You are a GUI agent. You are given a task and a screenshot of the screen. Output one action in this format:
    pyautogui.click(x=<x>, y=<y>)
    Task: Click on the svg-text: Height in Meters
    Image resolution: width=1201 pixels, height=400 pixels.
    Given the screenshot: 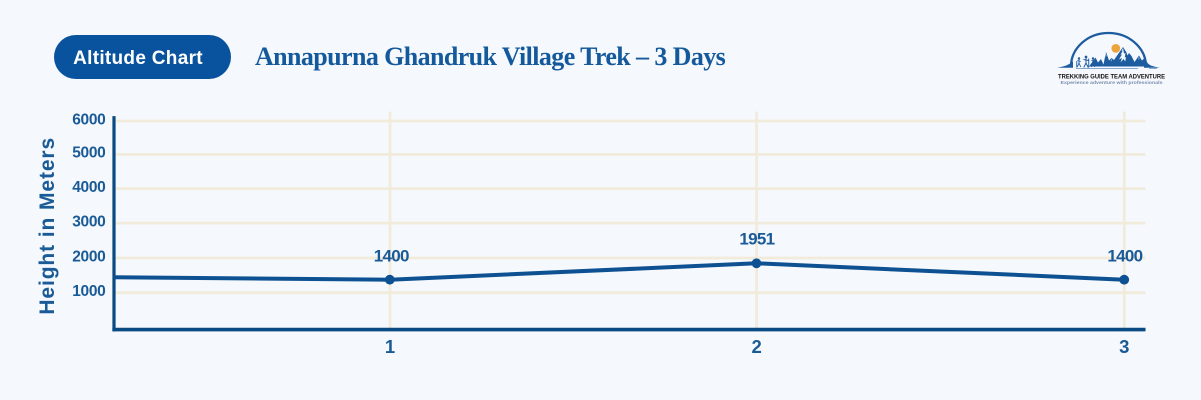 What is the action you would take?
    pyautogui.click(x=47, y=226)
    